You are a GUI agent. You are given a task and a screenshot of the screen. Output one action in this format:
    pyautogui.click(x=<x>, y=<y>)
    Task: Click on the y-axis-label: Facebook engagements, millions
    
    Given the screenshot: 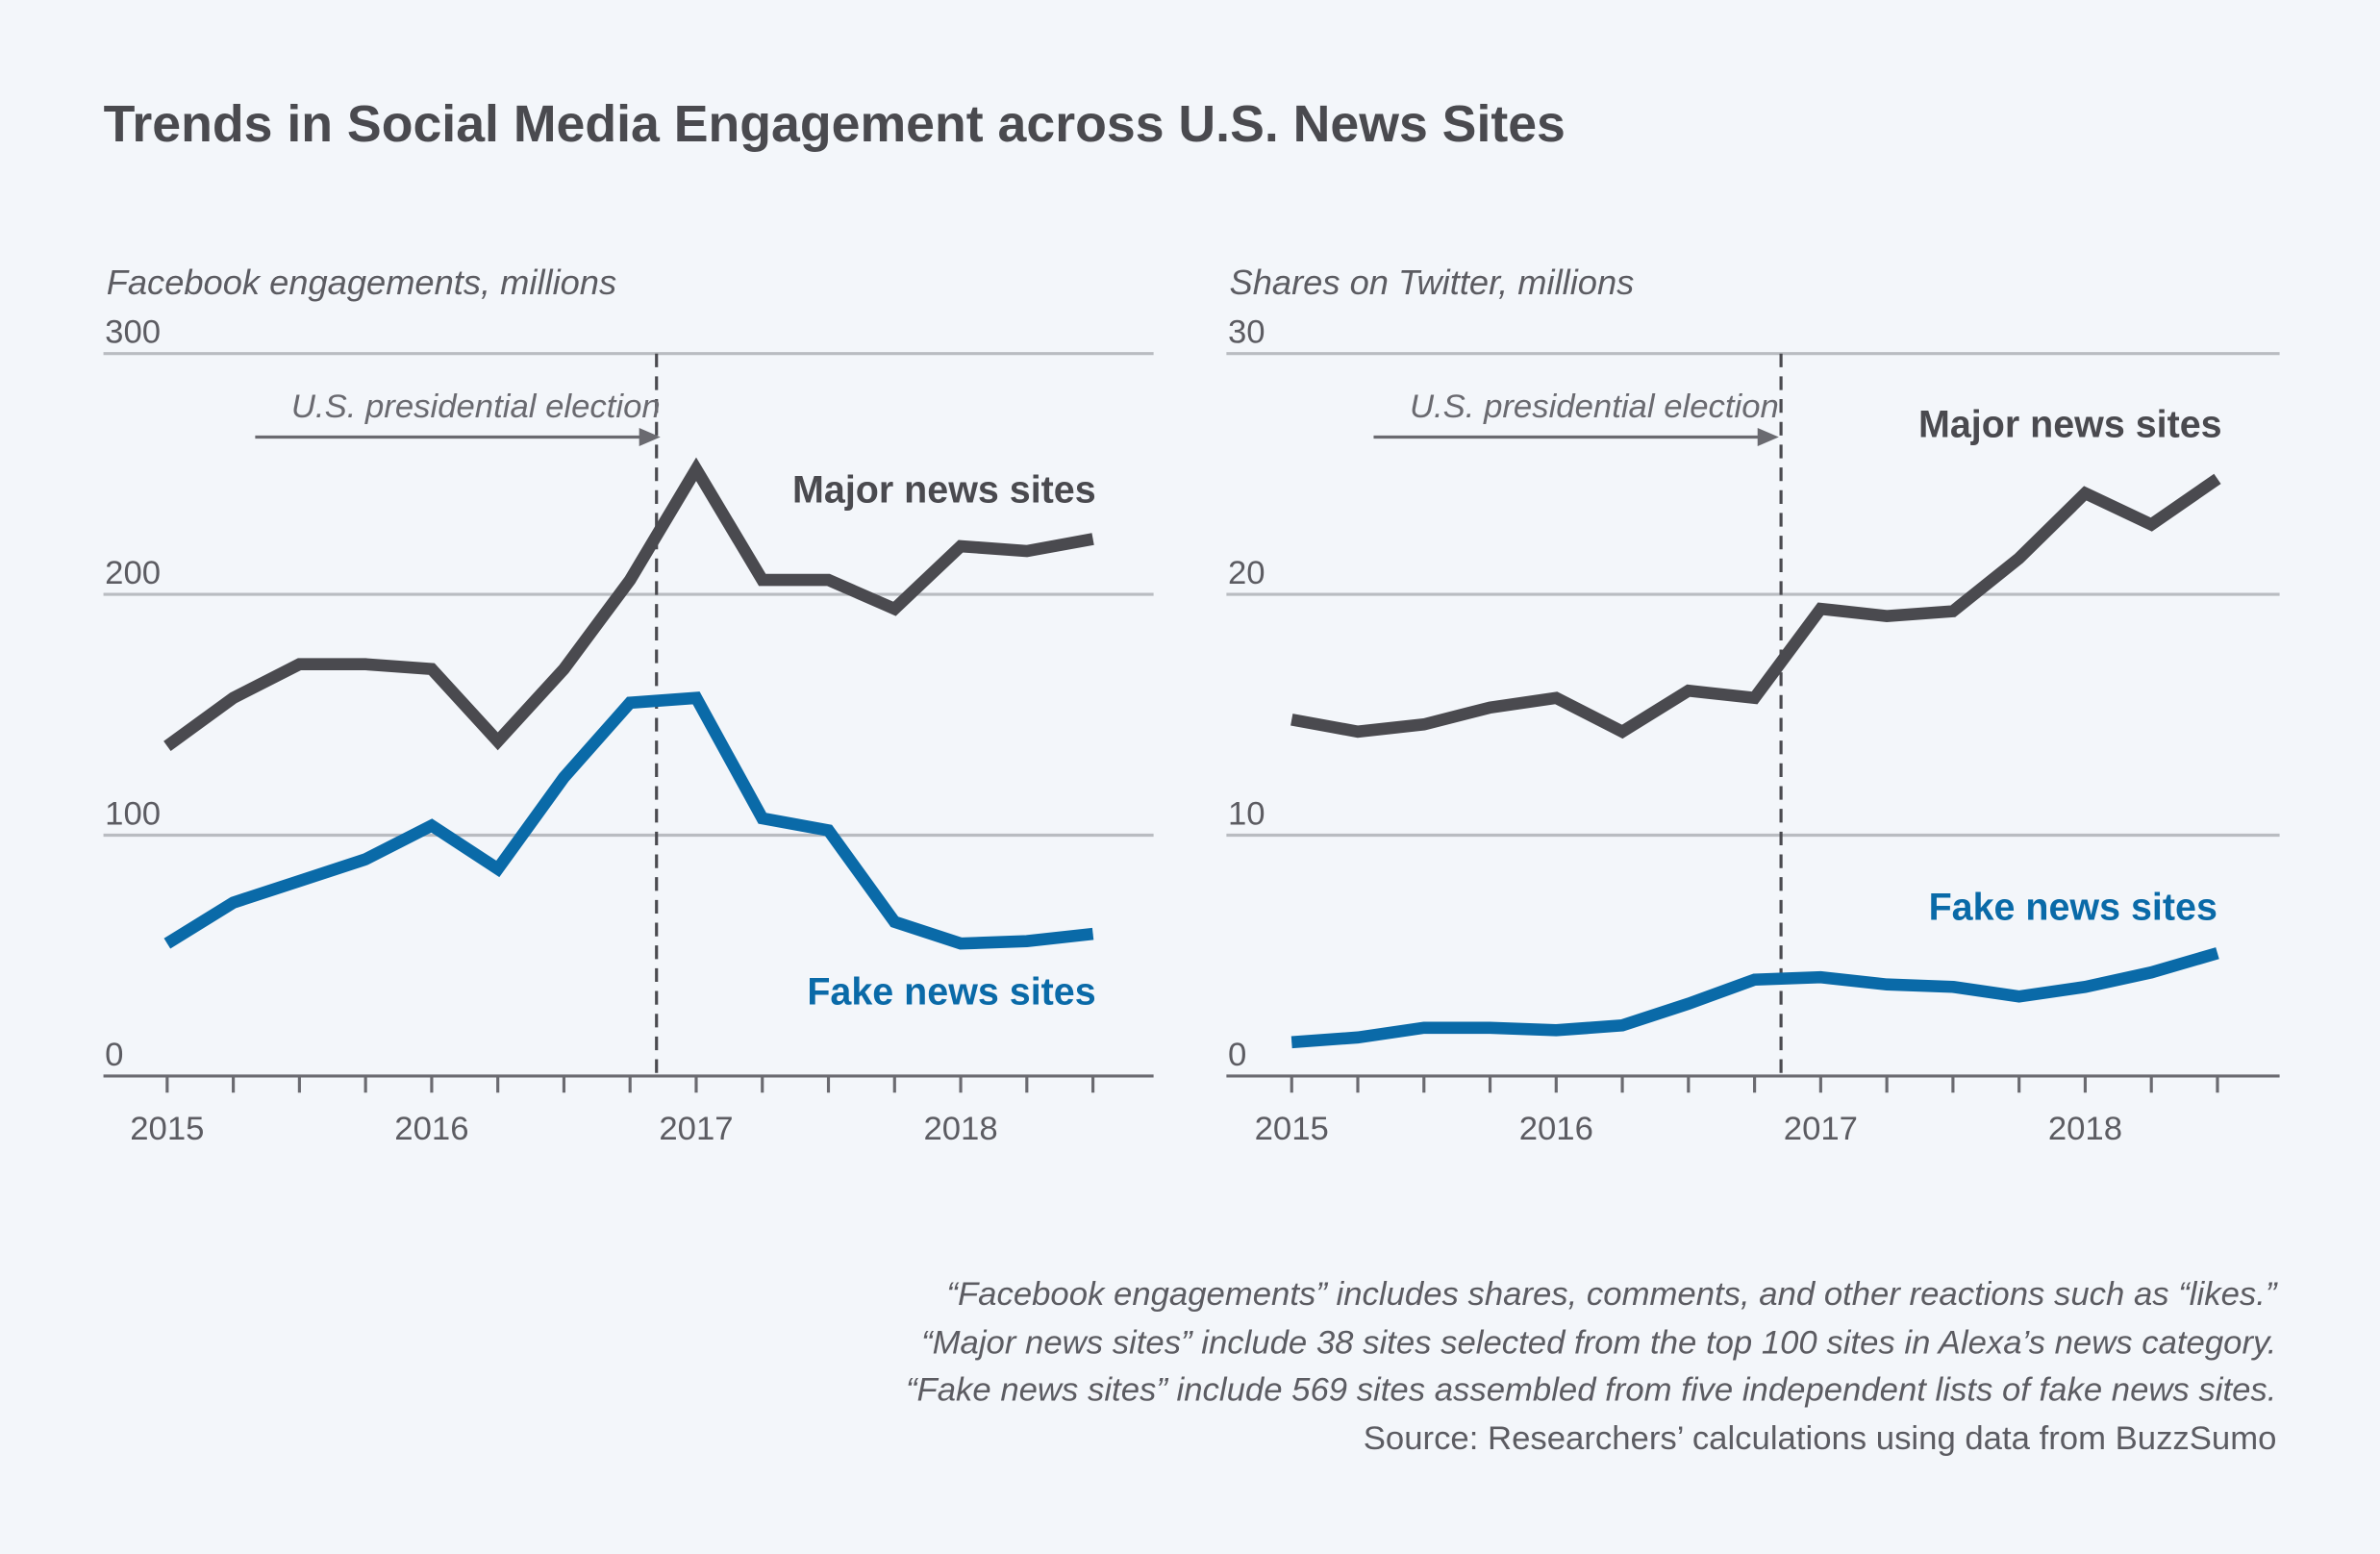 What is the action you would take?
    pyautogui.click(x=362, y=282)
    